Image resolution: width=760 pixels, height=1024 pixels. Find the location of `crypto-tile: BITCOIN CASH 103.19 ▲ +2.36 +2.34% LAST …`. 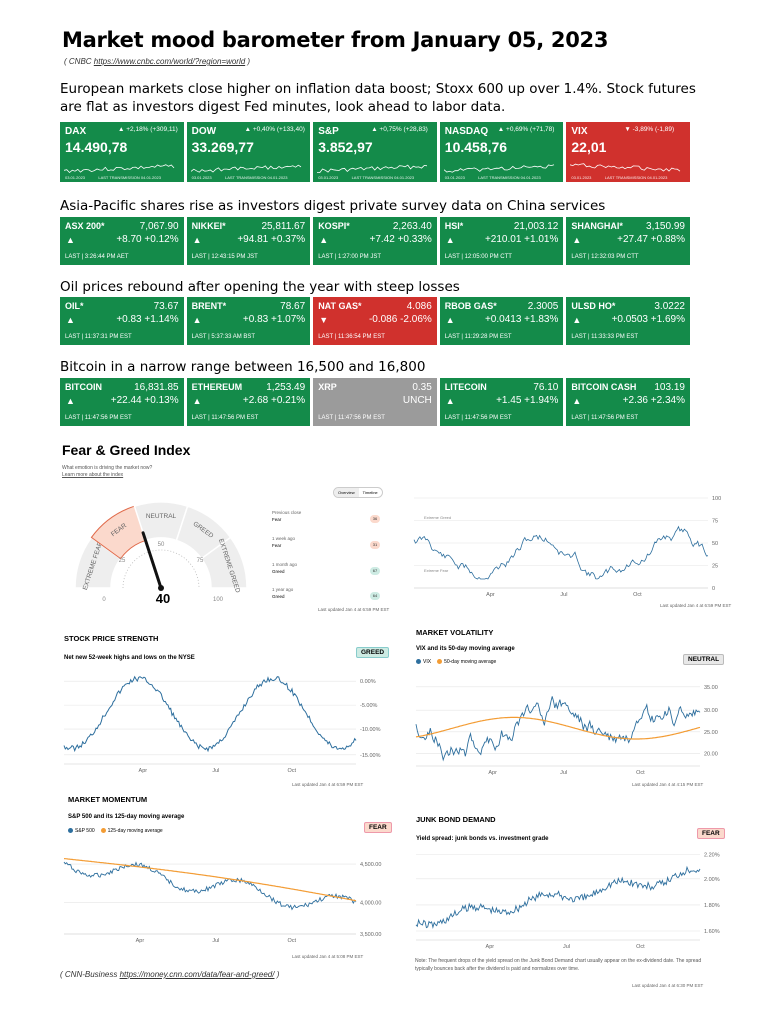

crypto-tile: BITCOIN CASH 103.19 ▲ +2.36 +2.34% LAST … is located at coordinates (628, 402).